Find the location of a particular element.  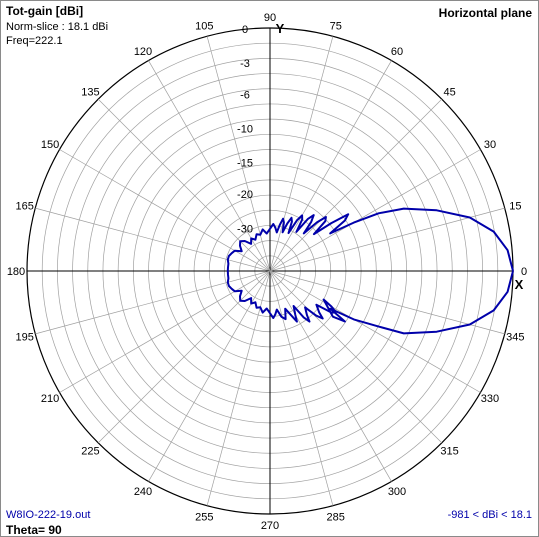

file-name-label: W8IO-222-19.out is located at coordinates (48, 515).